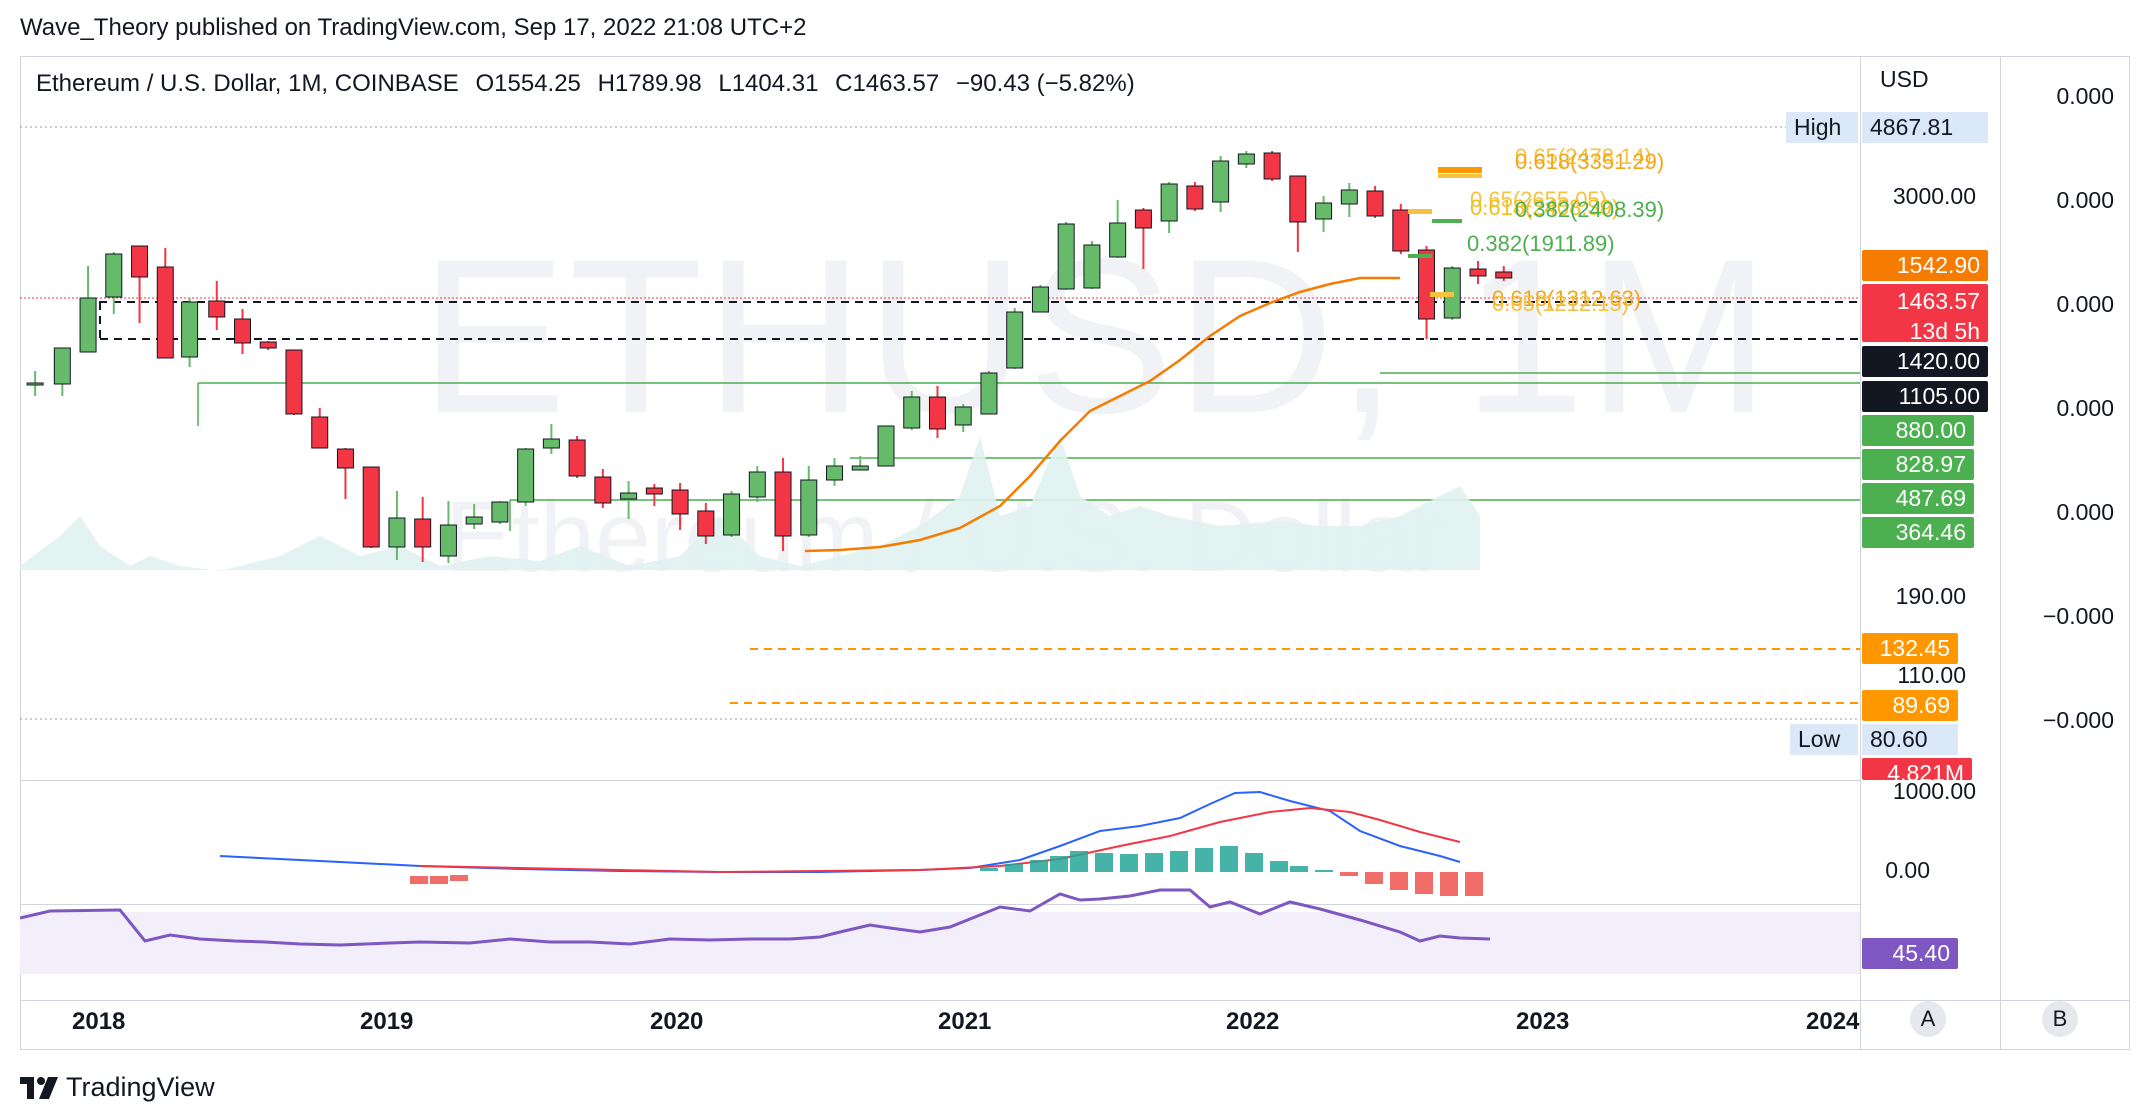  I want to click on auto-scale-button: A, so click(1928, 1019).